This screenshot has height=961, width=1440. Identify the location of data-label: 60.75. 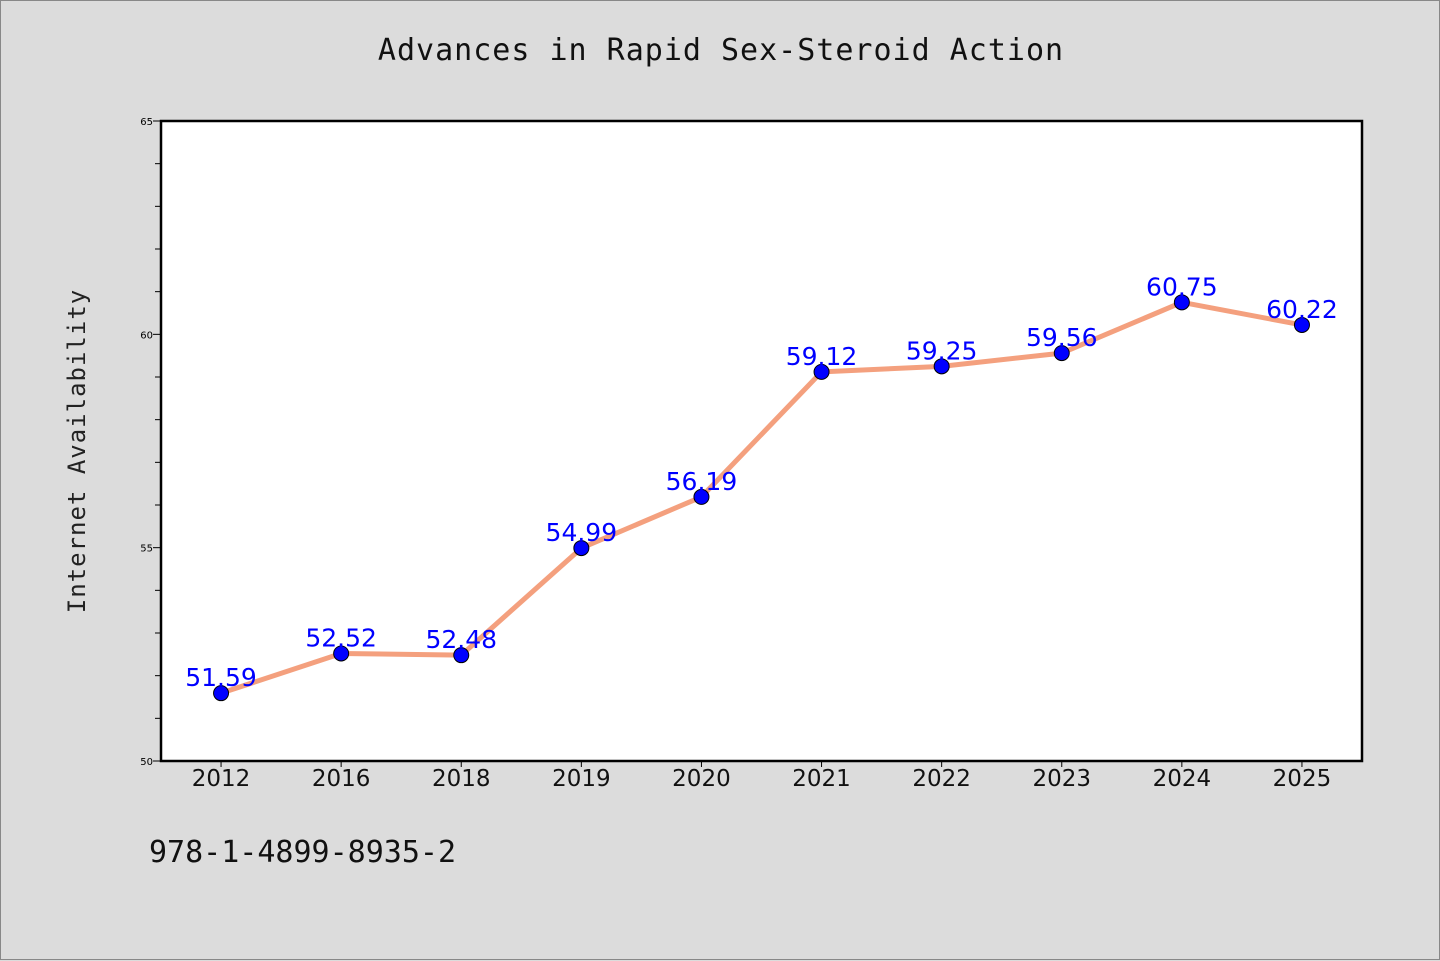
(1182, 286).